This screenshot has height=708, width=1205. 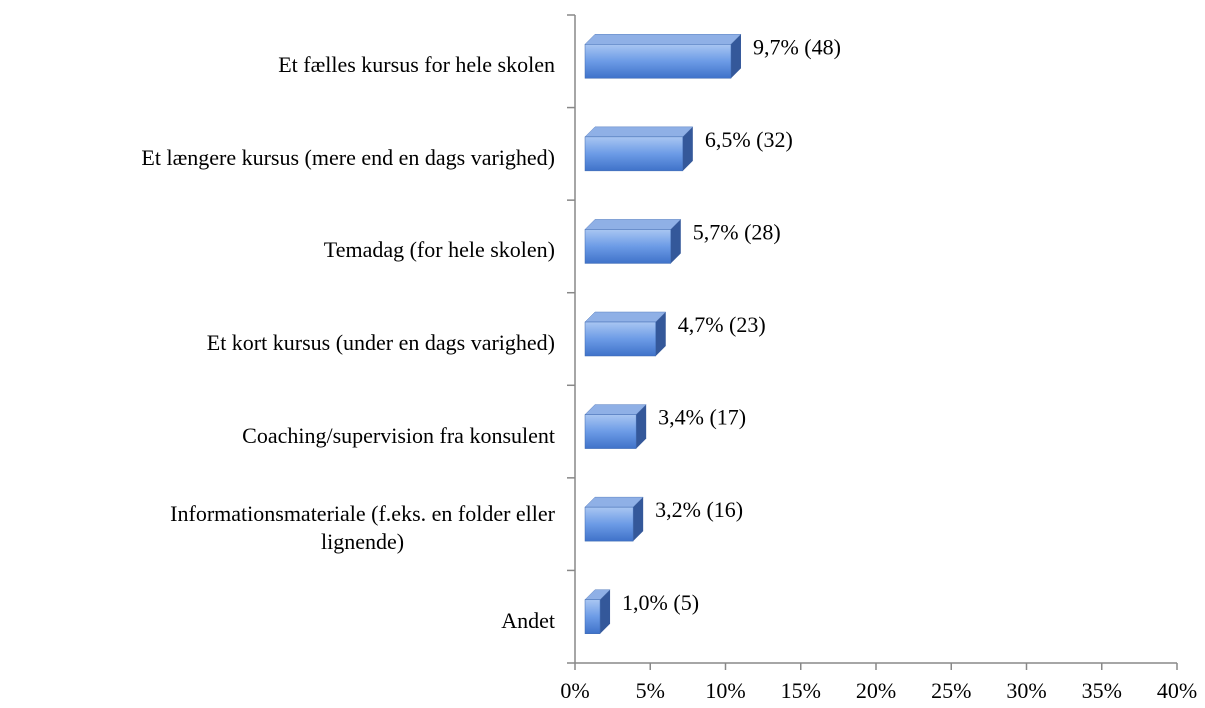 What do you see at coordinates (1026, 690) in the screenshot?
I see `x-tick-label: 30%` at bounding box center [1026, 690].